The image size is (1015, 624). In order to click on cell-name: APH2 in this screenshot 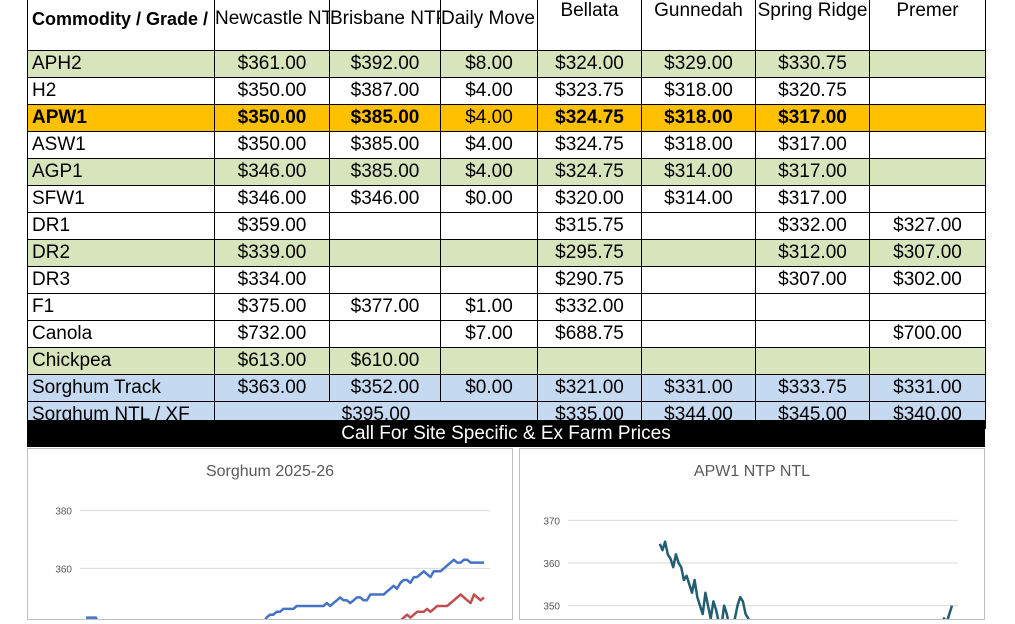, I will do `click(121, 64)`.